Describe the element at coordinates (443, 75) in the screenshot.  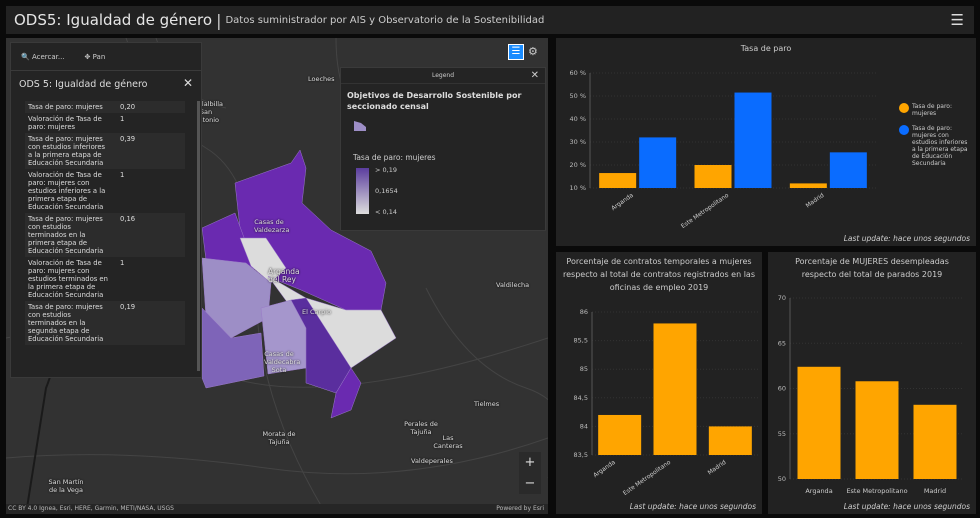
I see `legend-header: Legend` at that location.